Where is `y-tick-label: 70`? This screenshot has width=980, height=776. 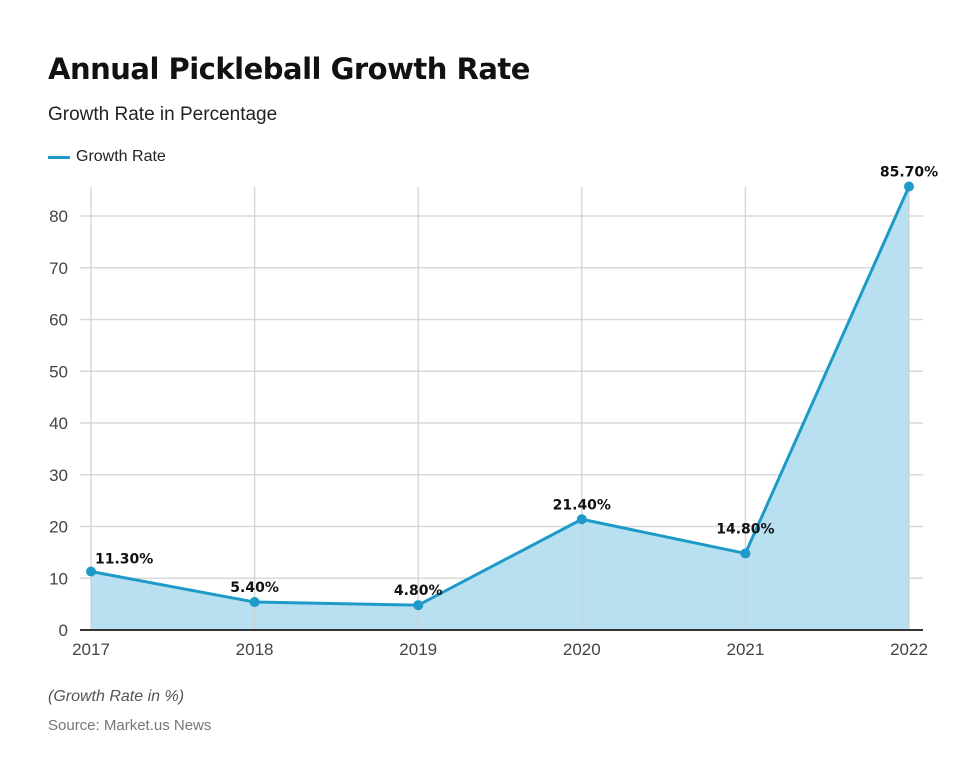
y-tick-label: 70 is located at coordinates (58, 268).